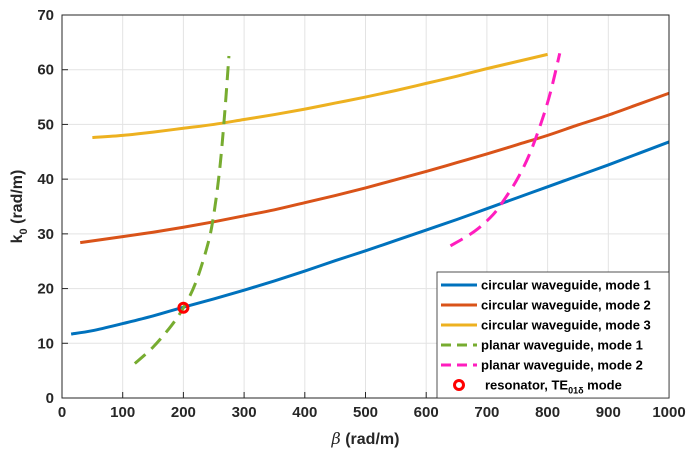 This screenshot has width=687, height=452. I want to click on y-tick-label: 0, so click(50, 398).